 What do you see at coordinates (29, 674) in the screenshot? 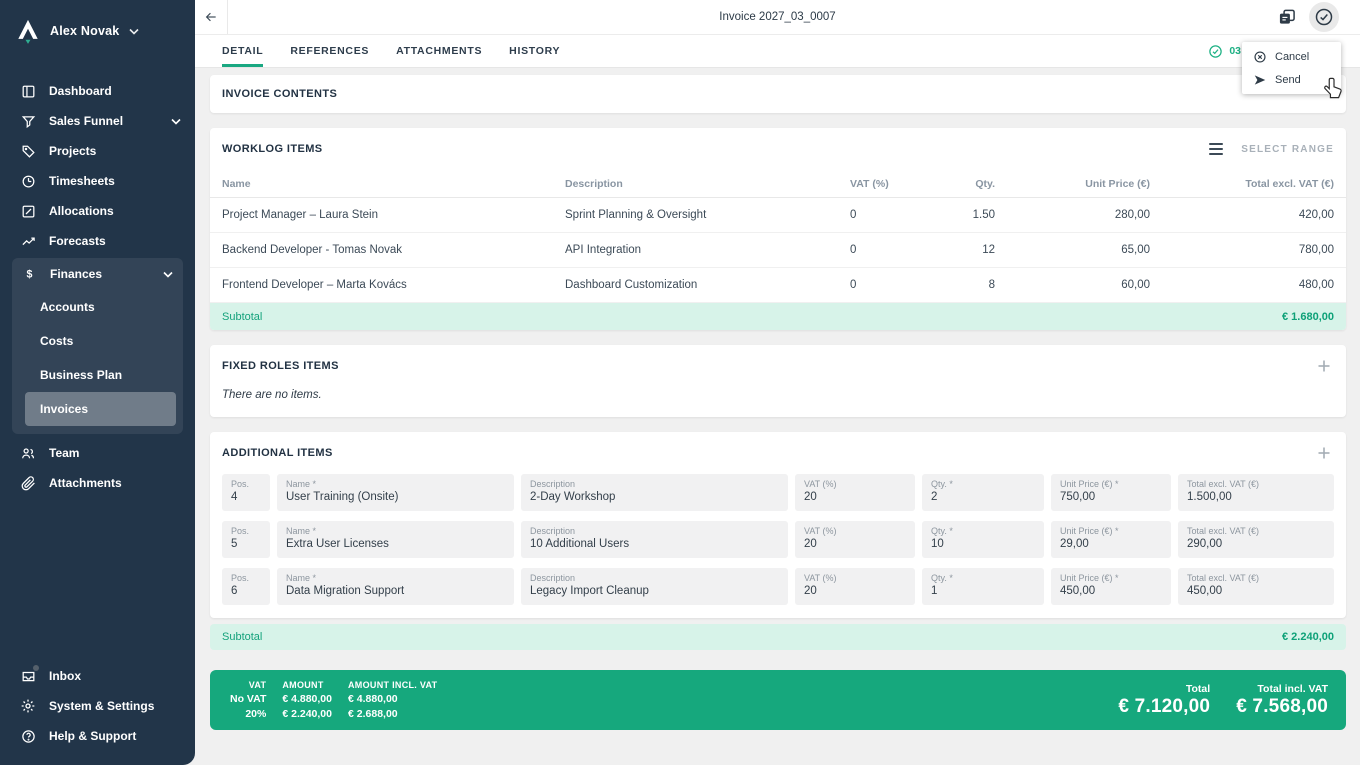
I see `inbox-icon` at bounding box center [29, 674].